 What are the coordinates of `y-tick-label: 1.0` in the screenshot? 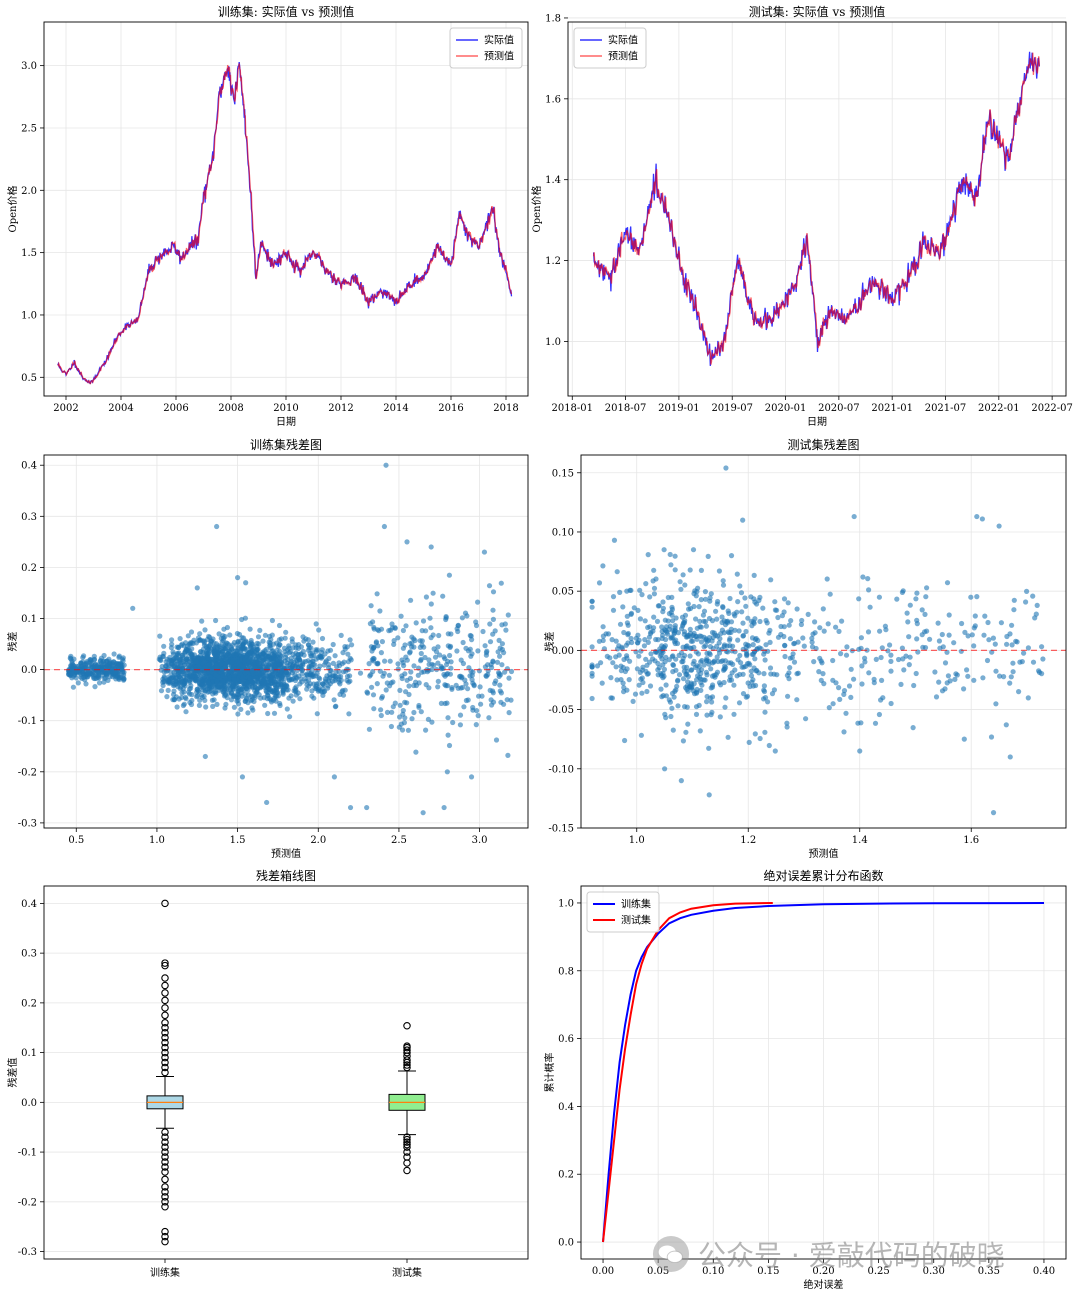 It's located at (553, 342).